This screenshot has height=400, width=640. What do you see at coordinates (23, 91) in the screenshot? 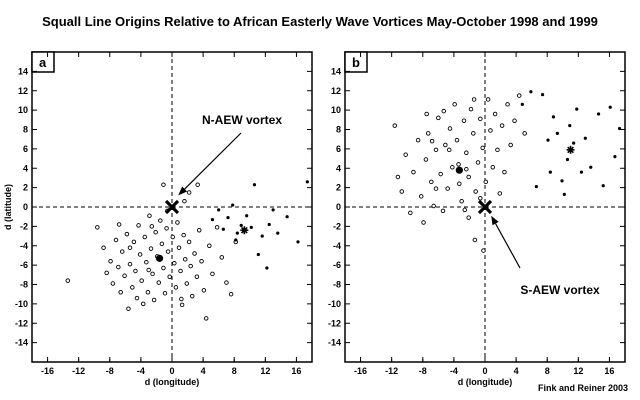
I see `y-tick-label: 12` at bounding box center [23, 91].